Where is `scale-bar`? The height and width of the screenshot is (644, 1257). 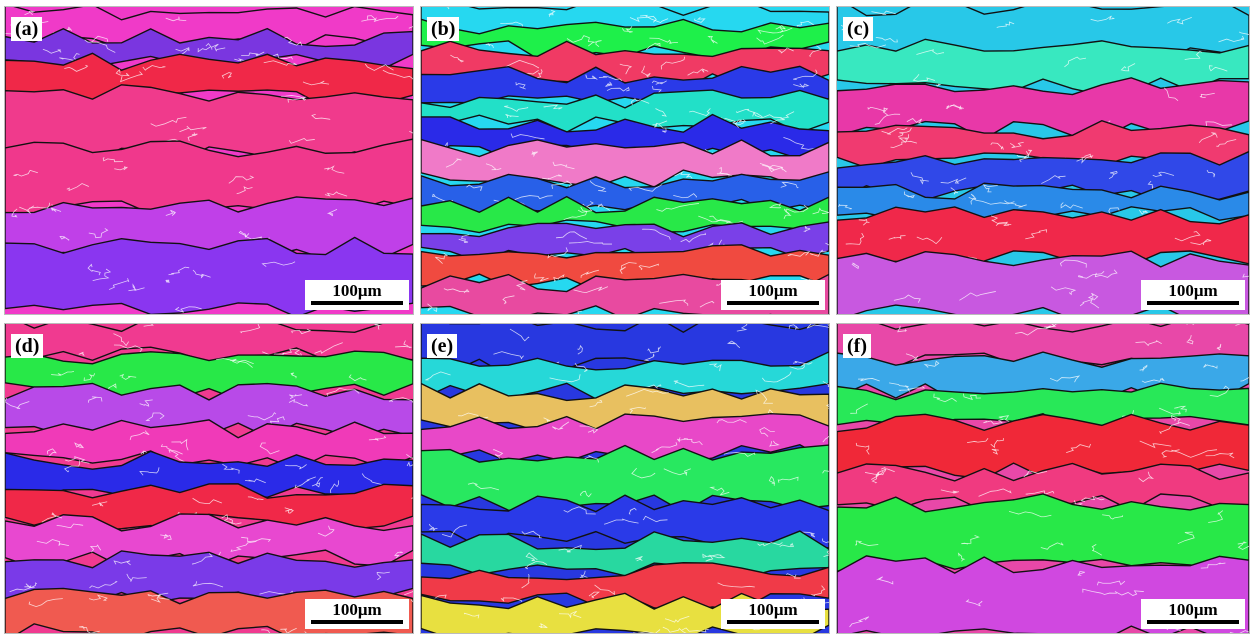
scale-bar is located at coordinates (773, 622).